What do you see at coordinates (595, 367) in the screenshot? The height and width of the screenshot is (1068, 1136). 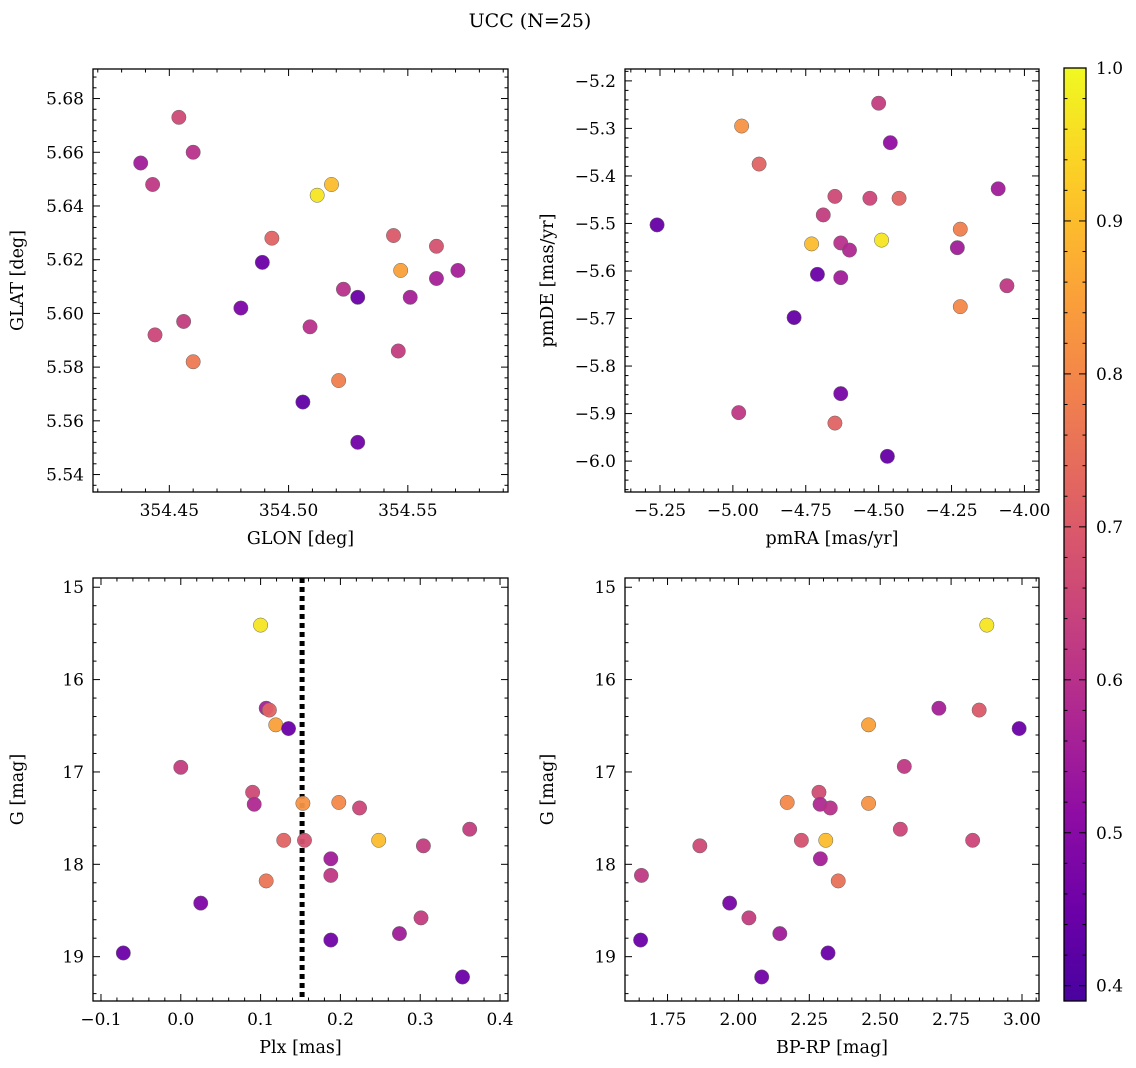 I see `y-tick-label: −5.8` at bounding box center [595, 367].